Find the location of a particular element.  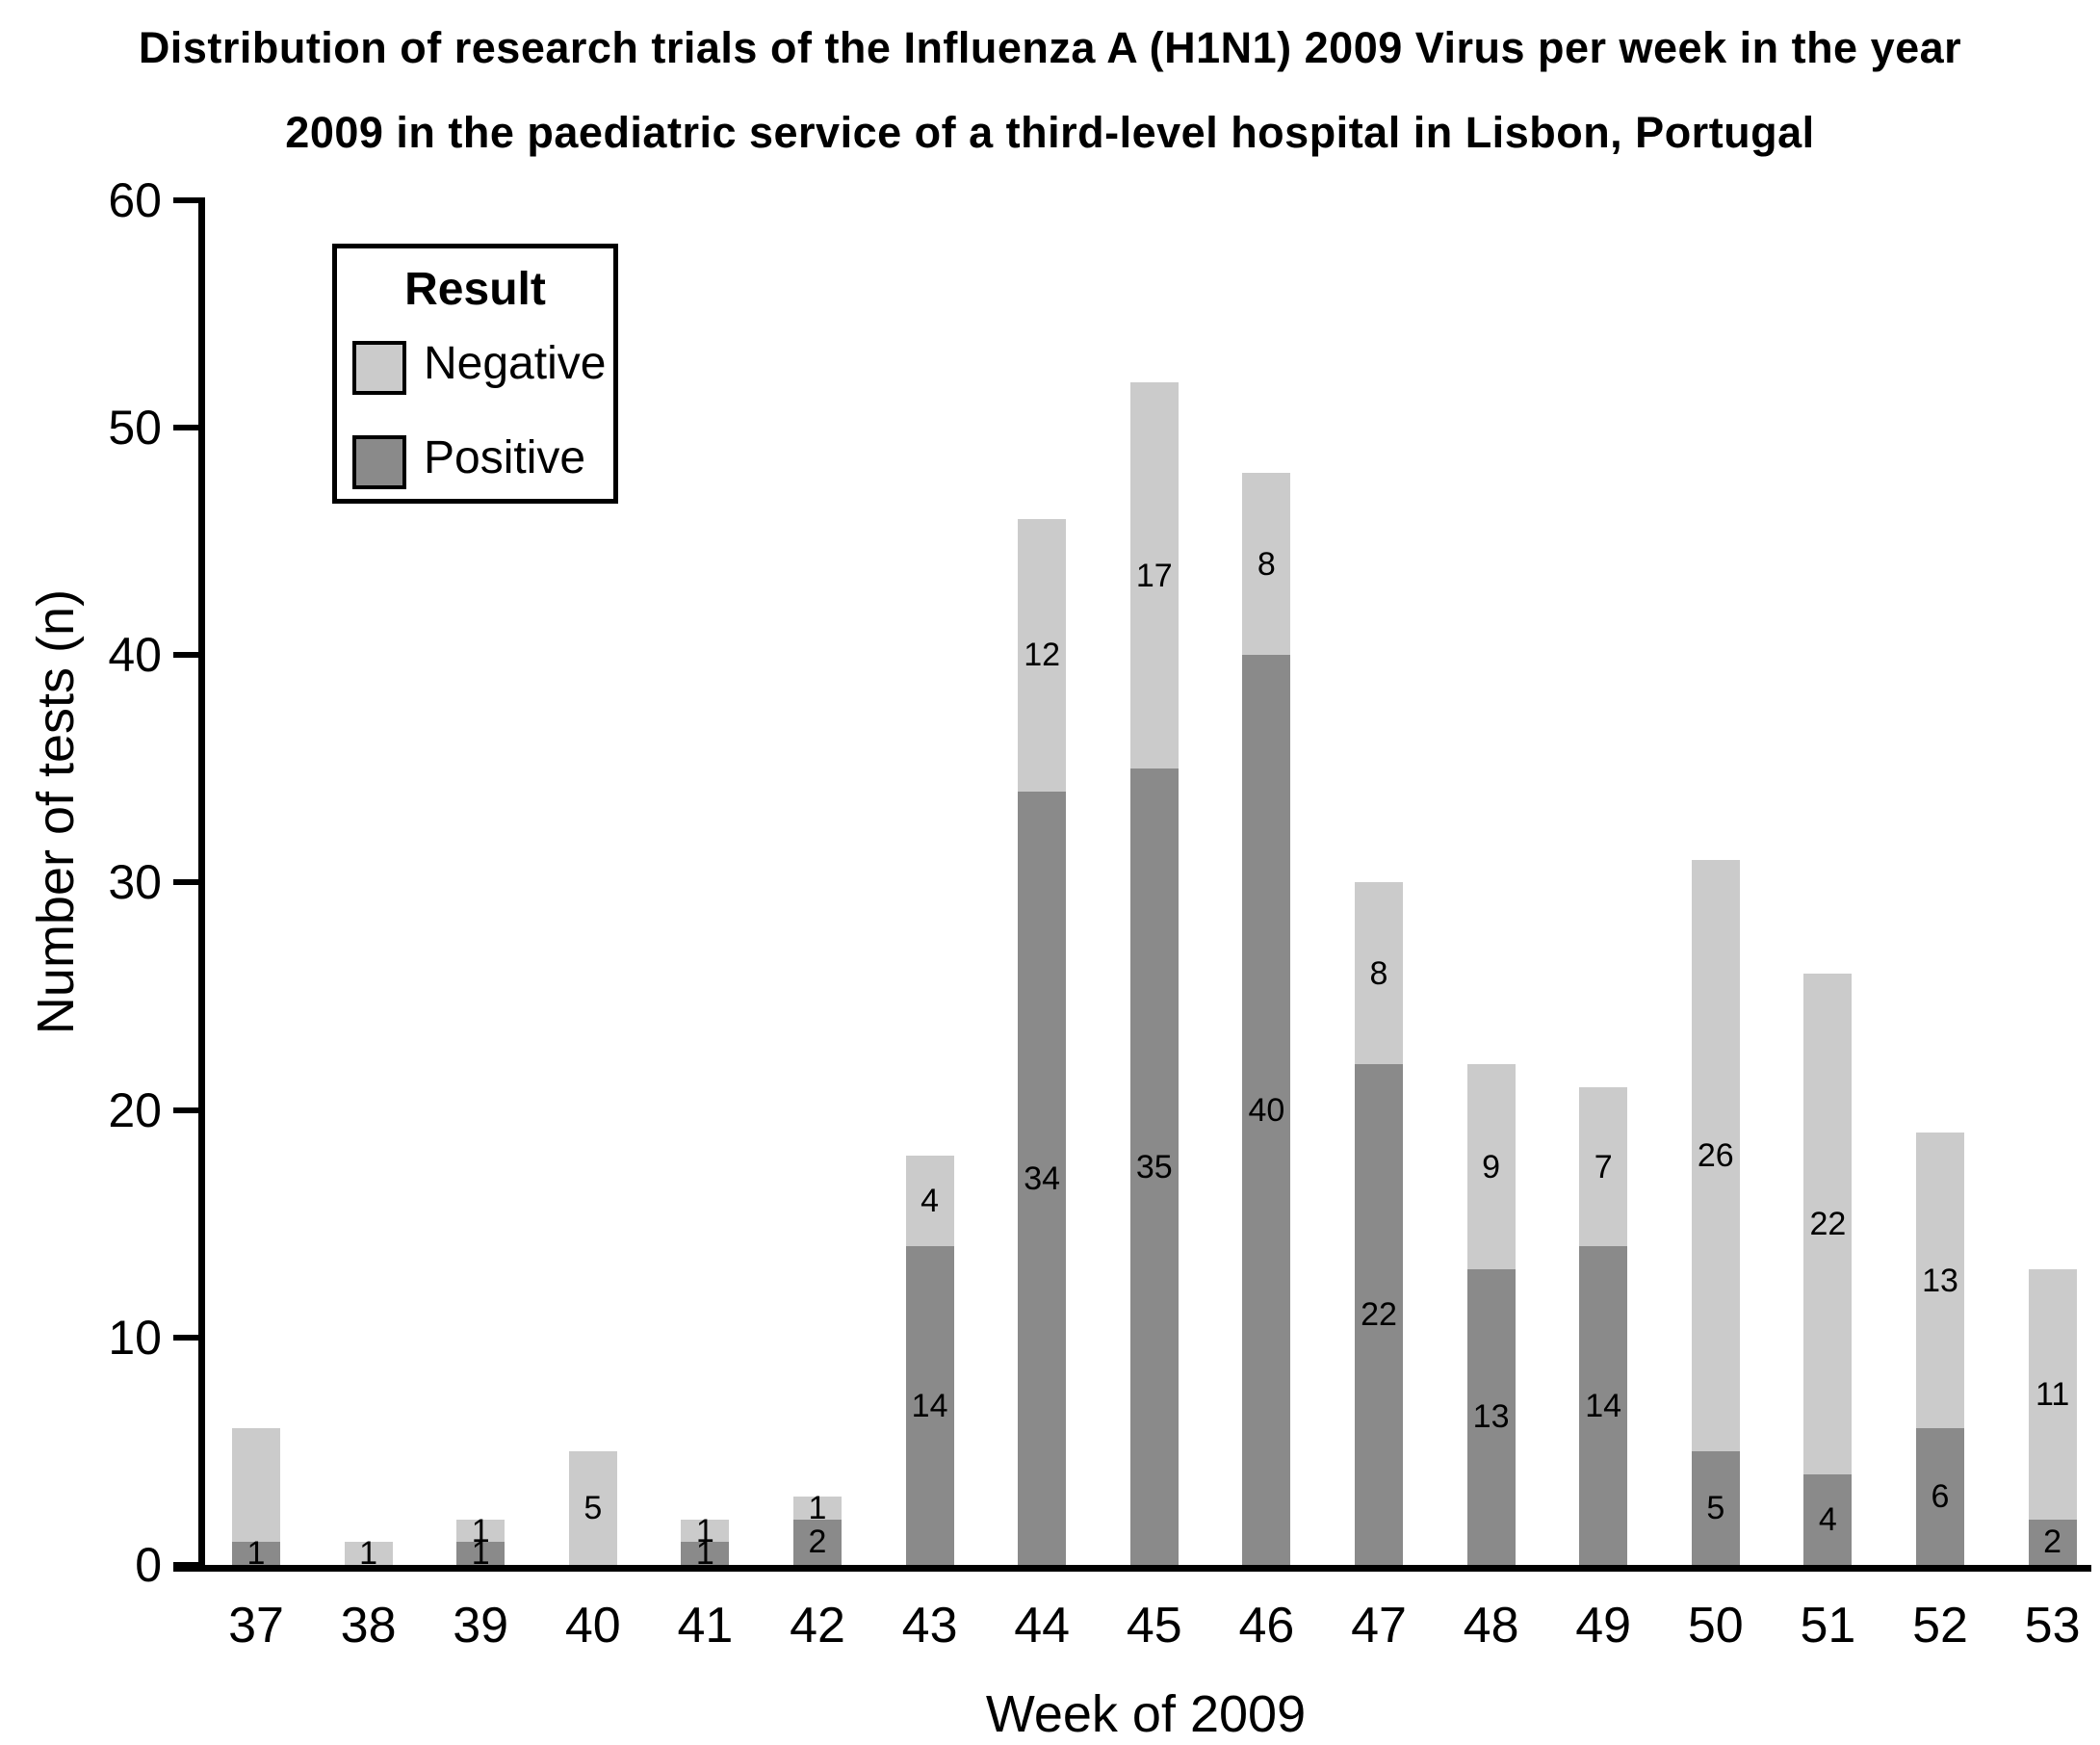

x-tick-label-46: 46 is located at coordinates (1266, 1626).